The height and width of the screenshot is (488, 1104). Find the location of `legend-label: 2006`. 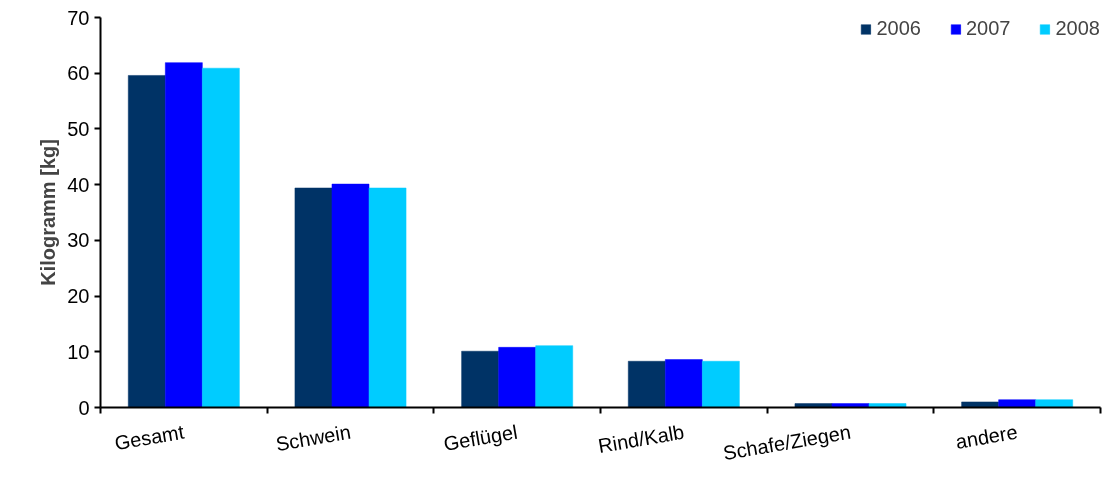

legend-label: 2006 is located at coordinates (898, 28).